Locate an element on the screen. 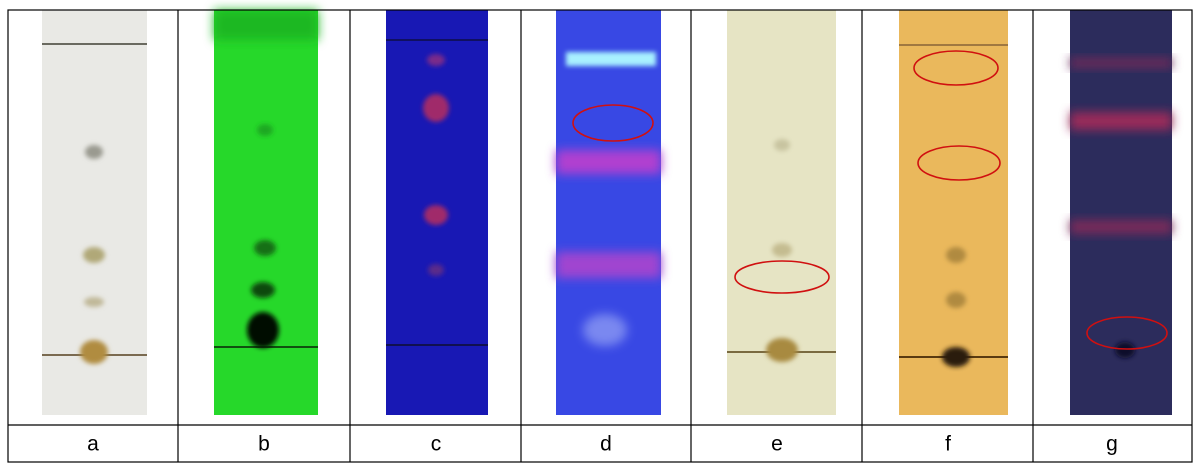 The image size is (1200, 463). plate-d is located at coordinates (608, 212).